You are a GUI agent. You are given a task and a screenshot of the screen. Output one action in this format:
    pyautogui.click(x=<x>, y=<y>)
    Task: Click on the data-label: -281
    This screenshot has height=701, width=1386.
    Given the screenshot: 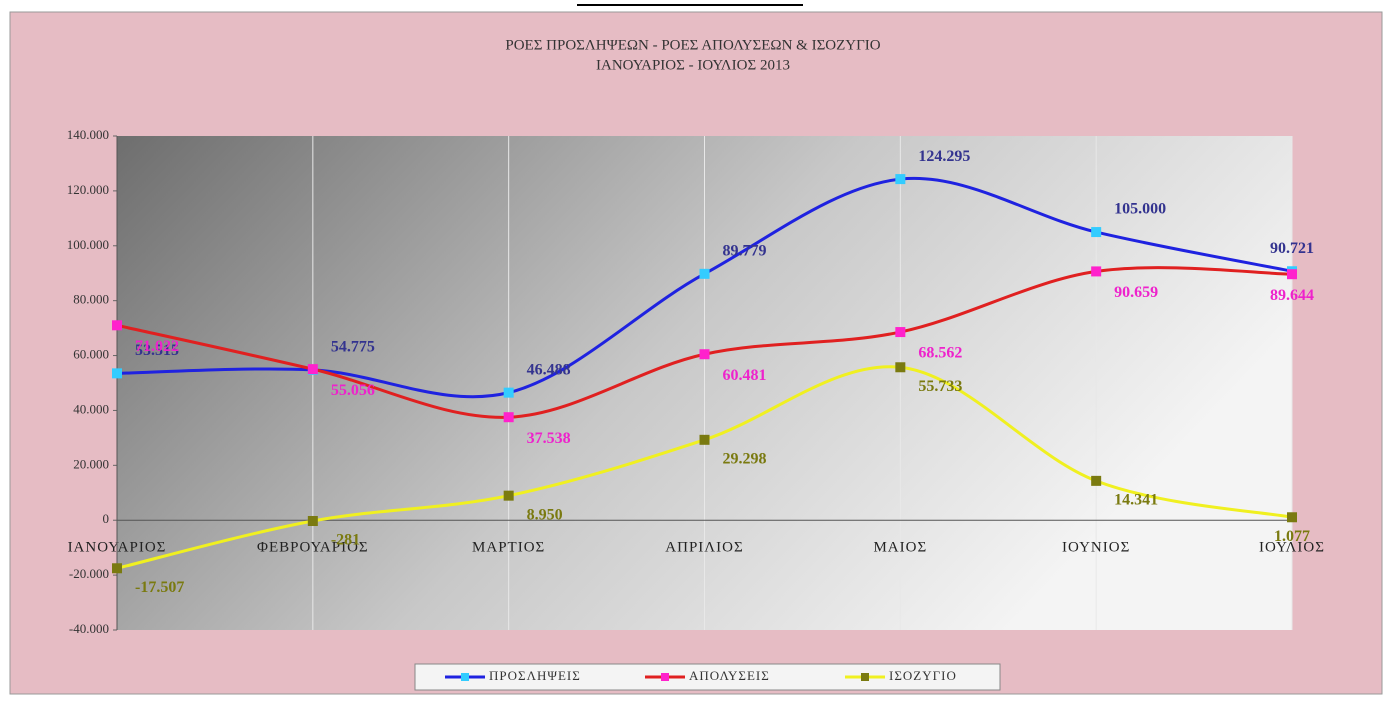 What is the action you would take?
    pyautogui.click(x=345, y=540)
    